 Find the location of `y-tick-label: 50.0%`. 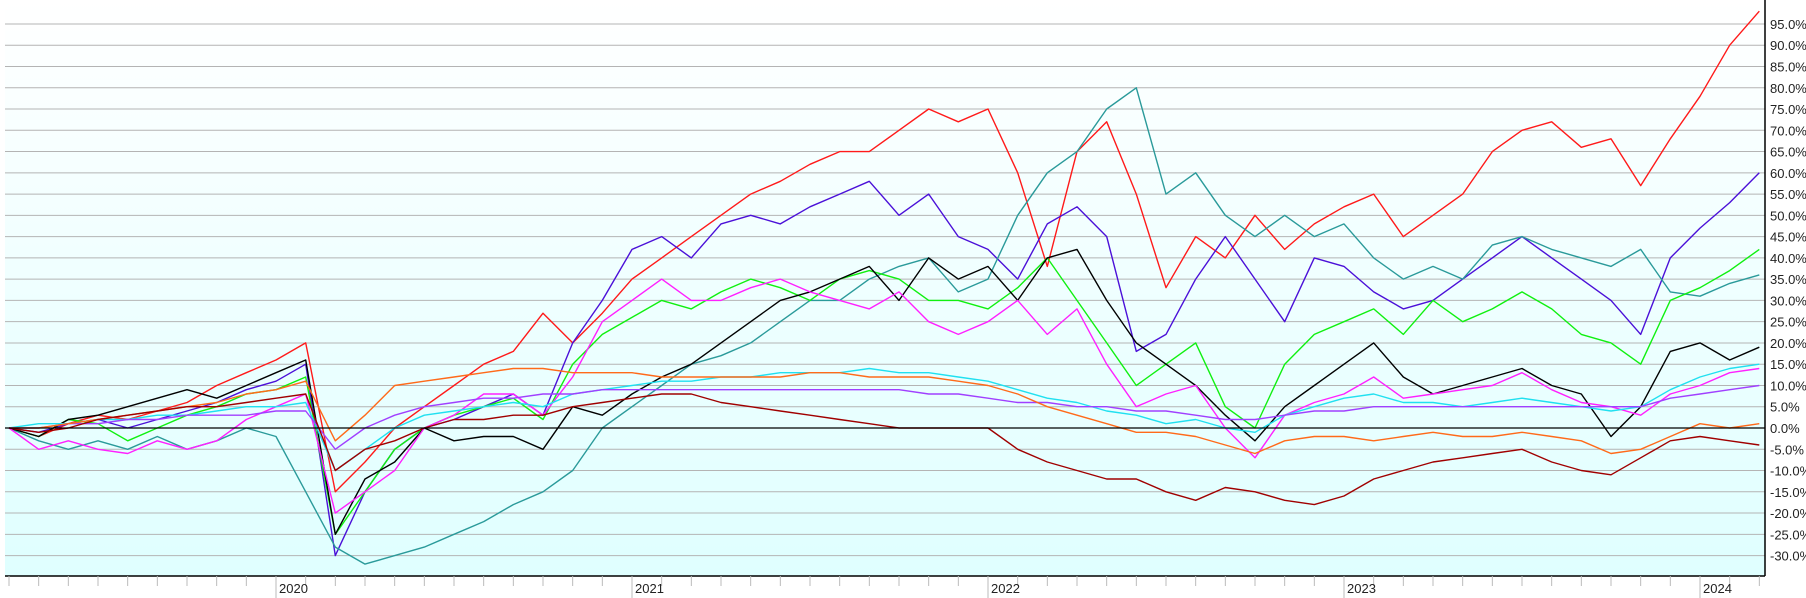

y-tick-label: 50.0% is located at coordinates (1788, 215).